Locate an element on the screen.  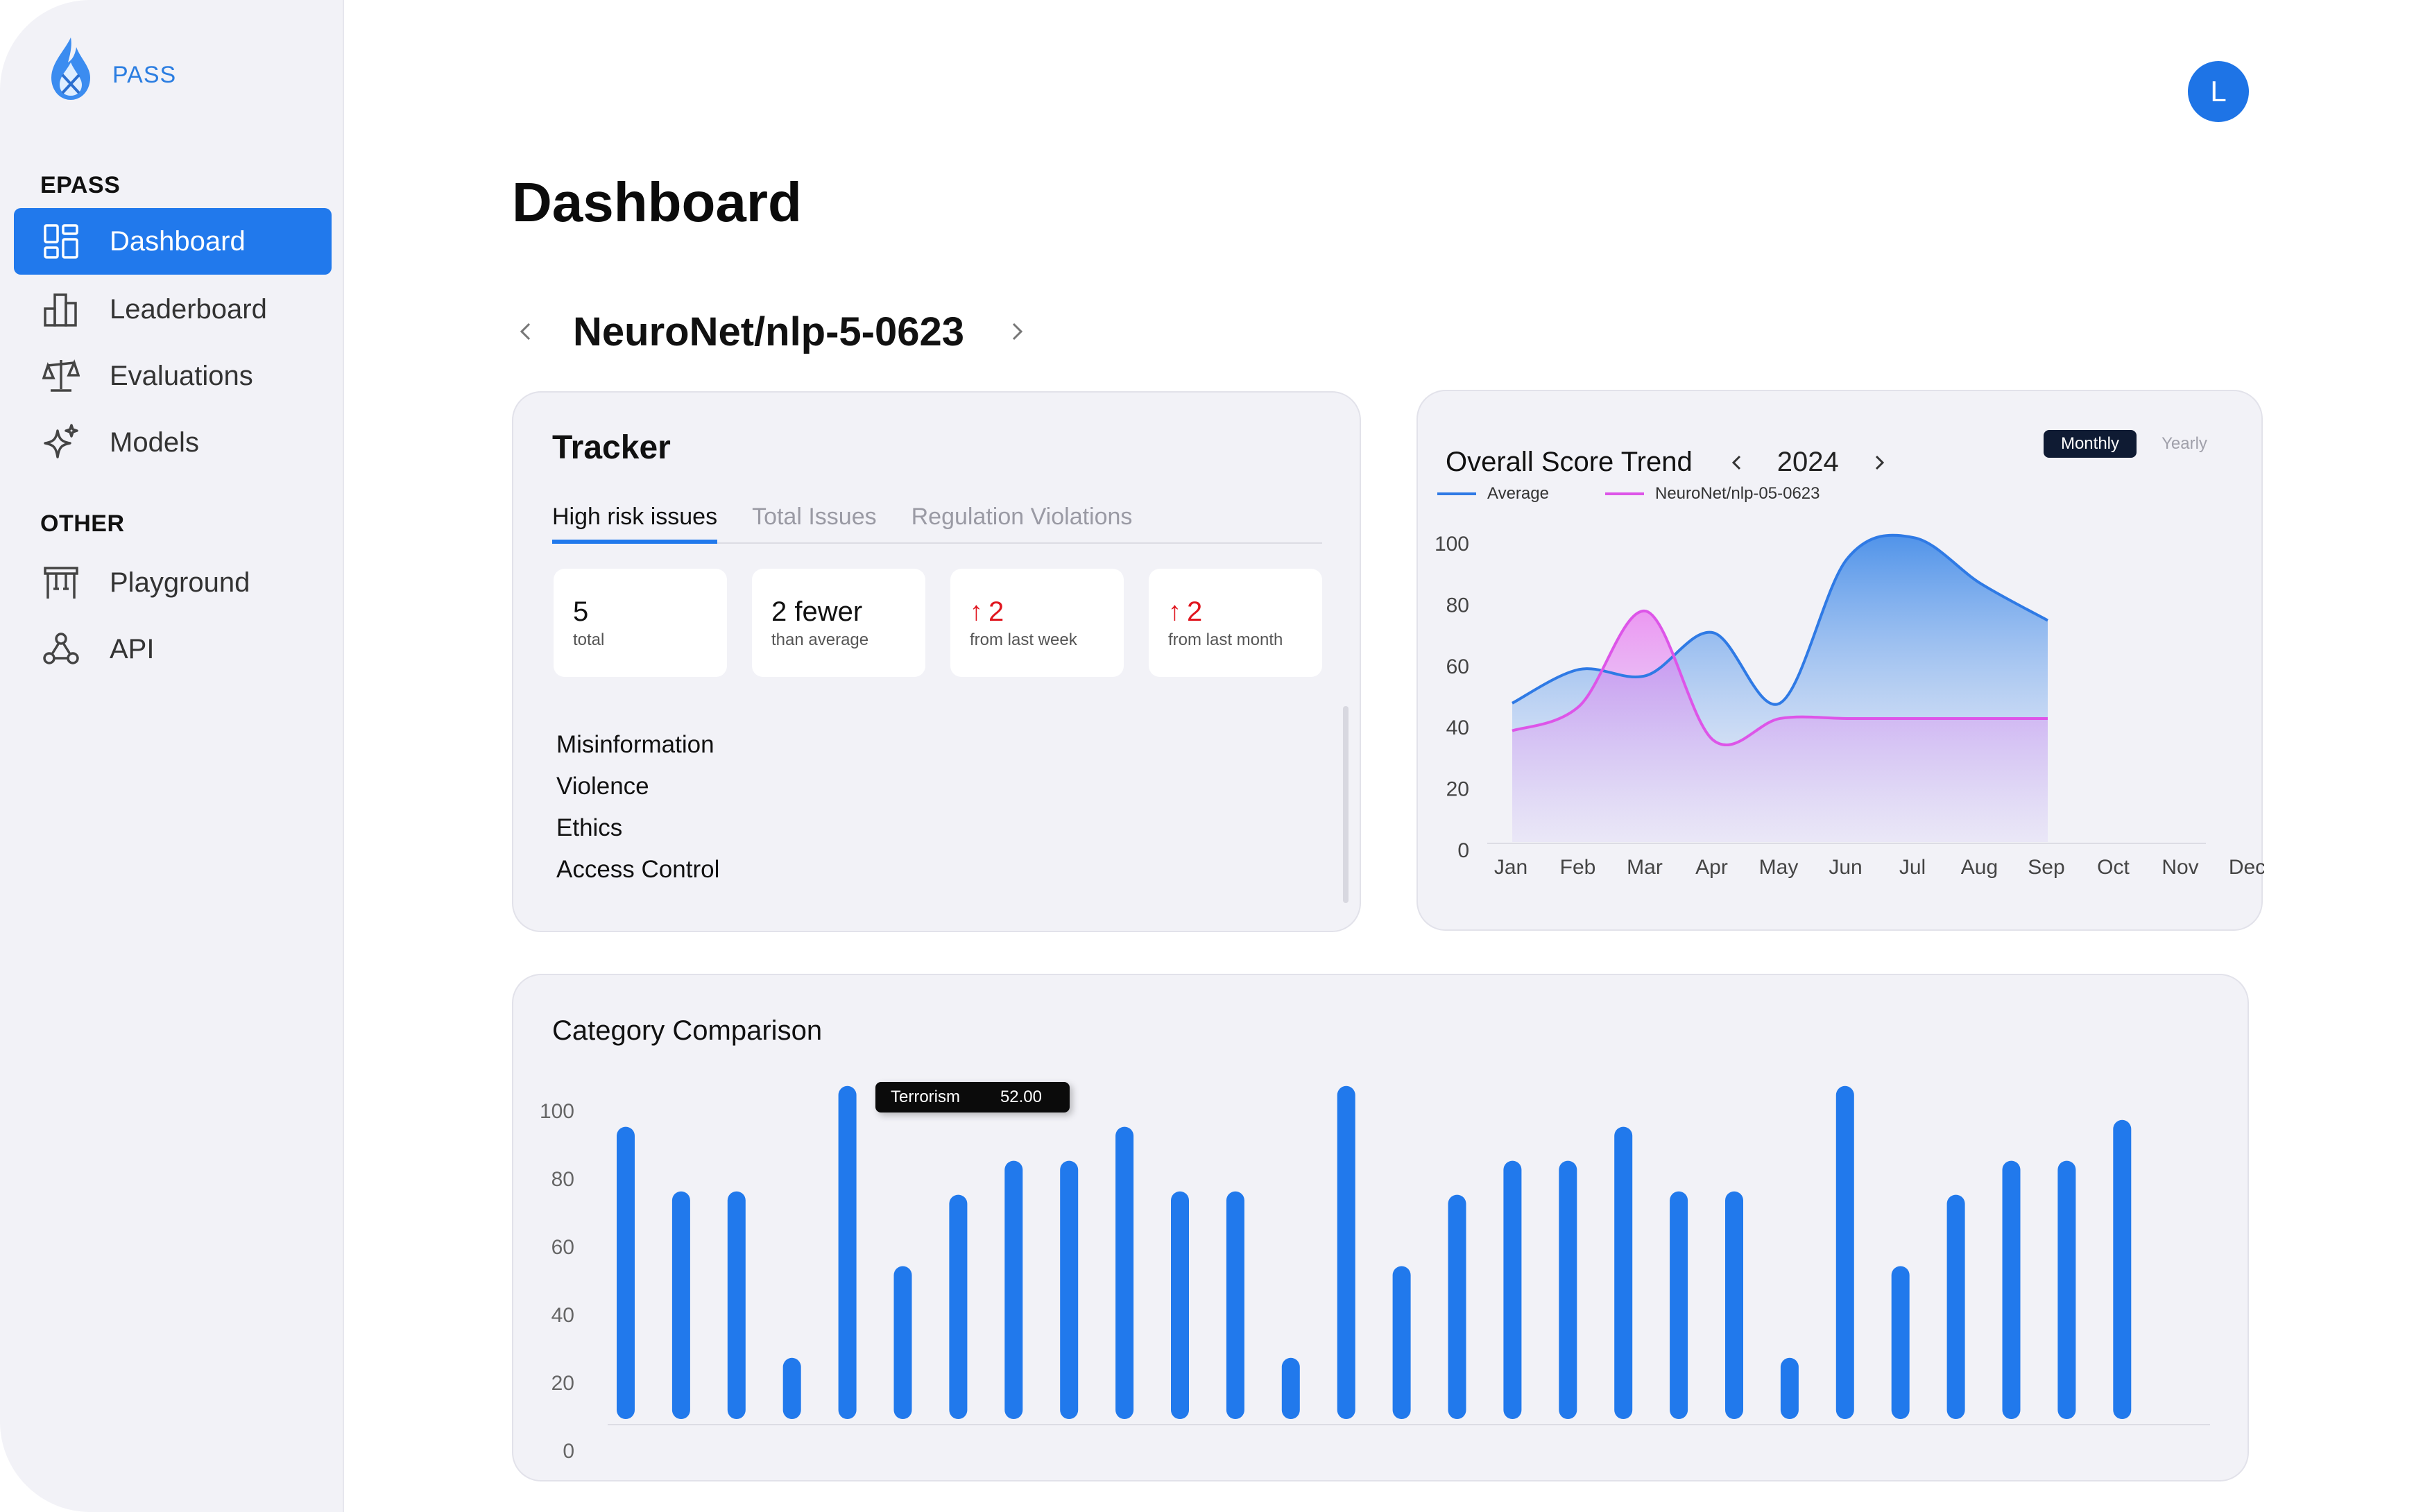
sidebar-item-label: API is located at coordinates (133, 648).